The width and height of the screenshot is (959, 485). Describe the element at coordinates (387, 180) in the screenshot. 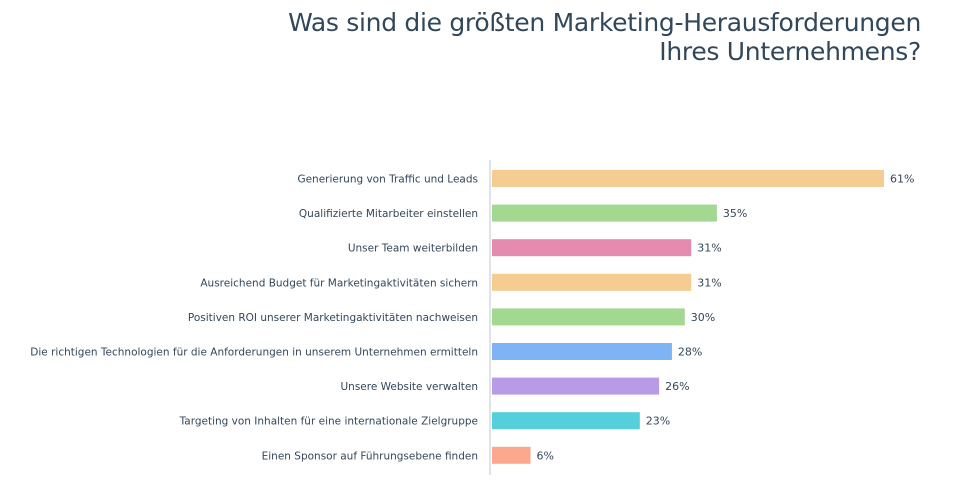

I see `category-label: Generierung von Traffic und Leads` at that location.